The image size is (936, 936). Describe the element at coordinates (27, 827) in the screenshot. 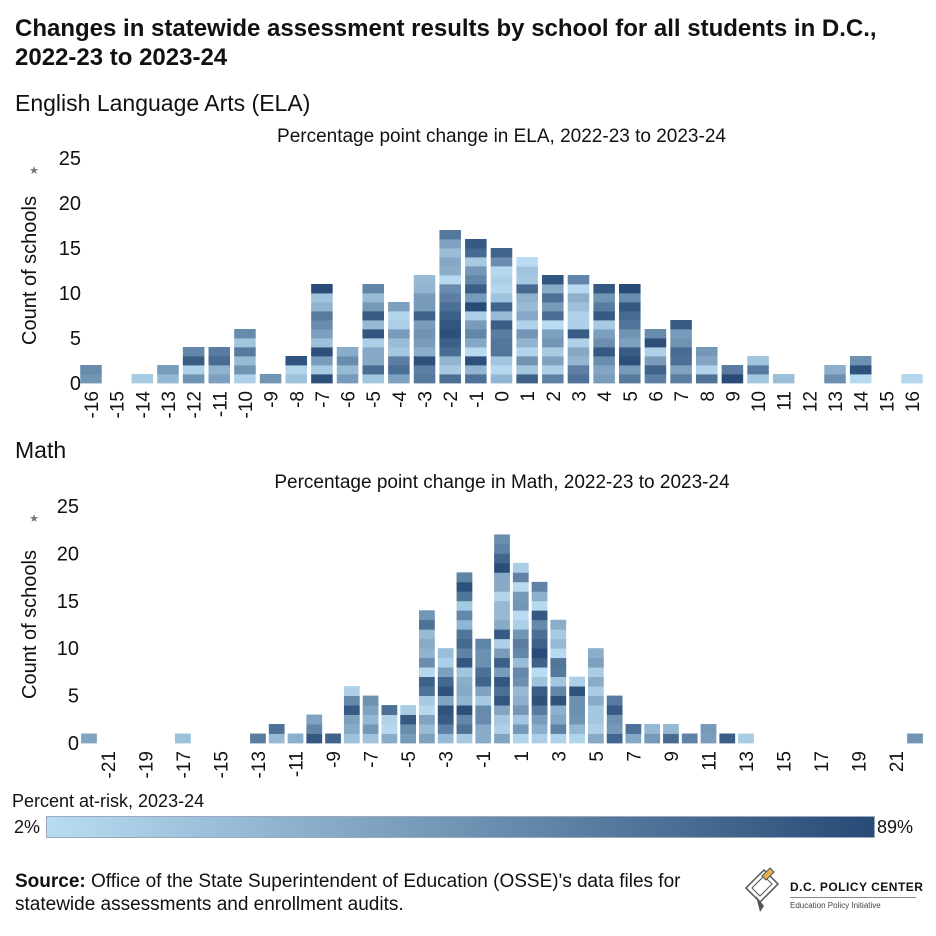

I see `legend-min-label: 2%` at that location.